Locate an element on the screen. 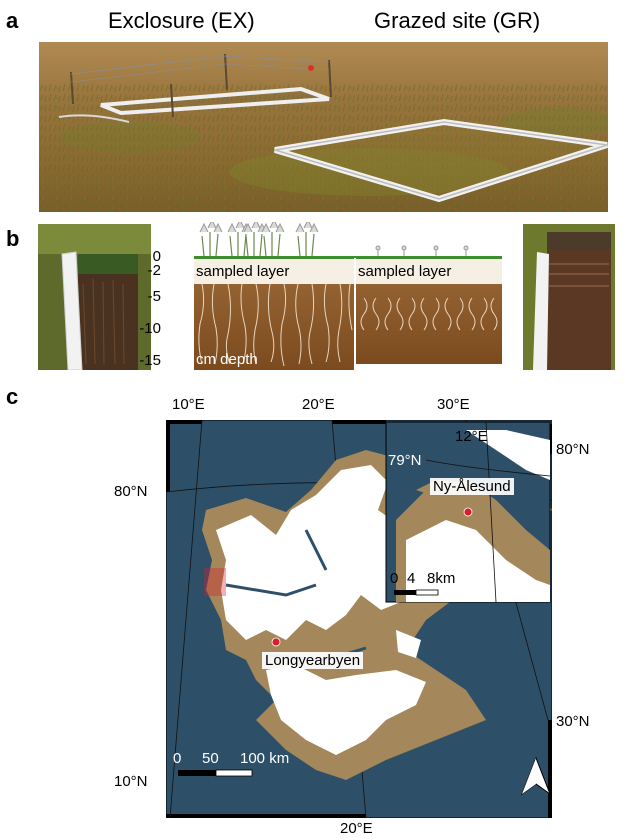  depth-tick-15: -15 is located at coordinates (150, 360).